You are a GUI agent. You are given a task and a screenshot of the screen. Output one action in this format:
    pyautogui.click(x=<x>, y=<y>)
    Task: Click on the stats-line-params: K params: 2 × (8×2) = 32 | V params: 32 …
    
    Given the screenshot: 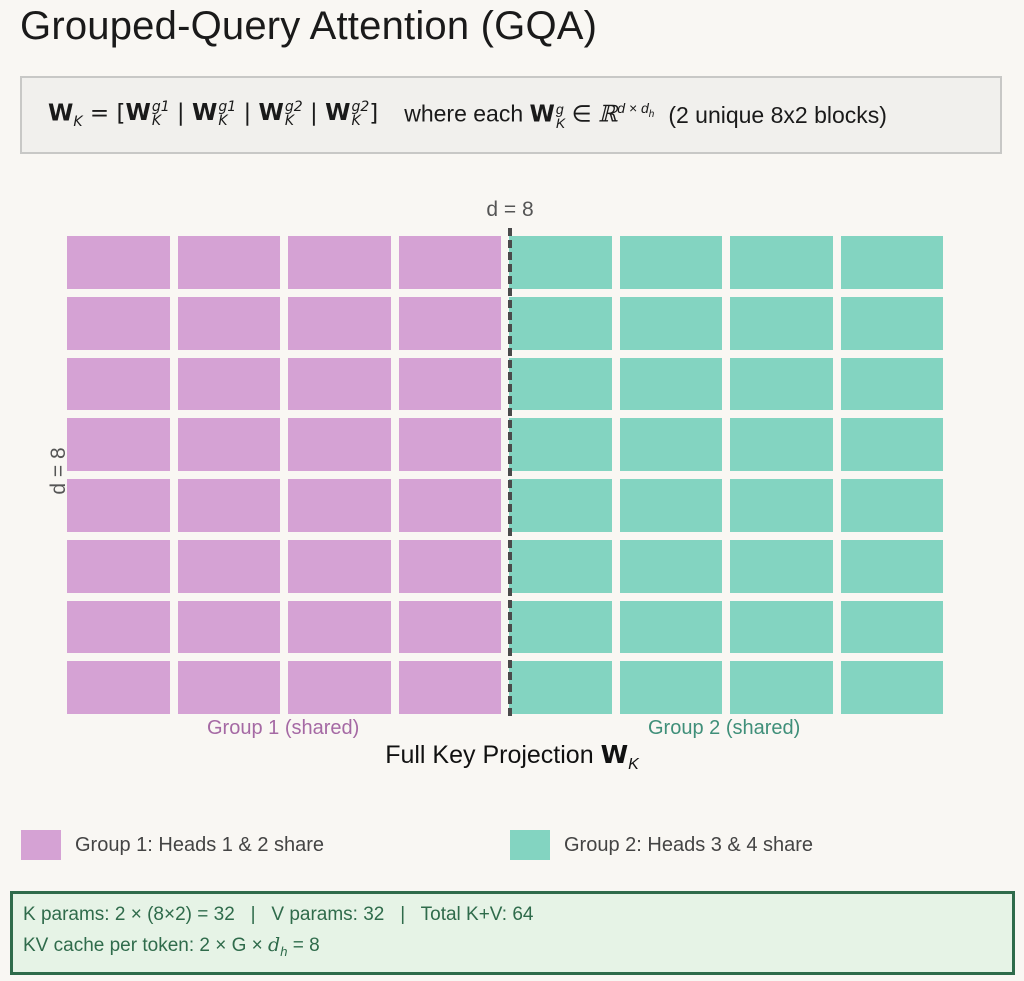 What is the action you would take?
    pyautogui.click(x=278, y=914)
    